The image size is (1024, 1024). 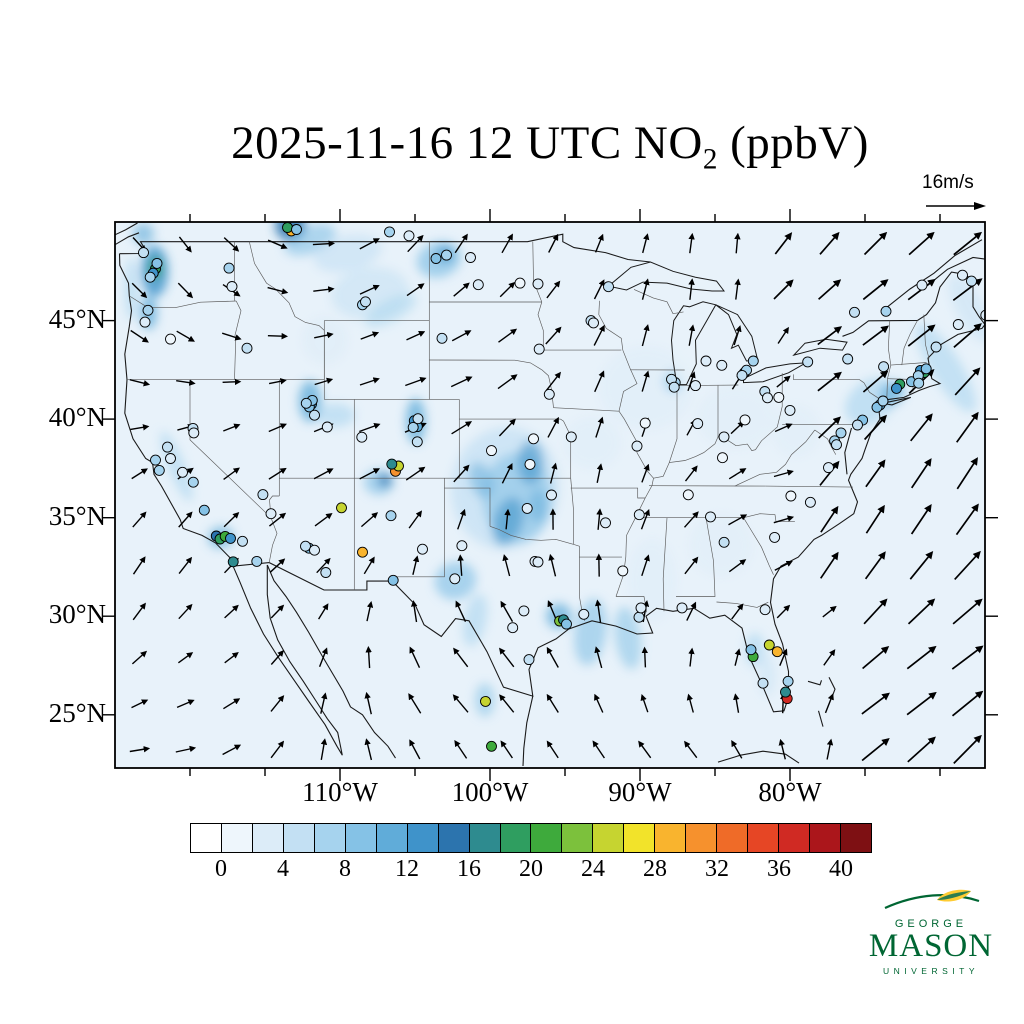 What do you see at coordinates (655, 869) in the screenshot?
I see `colorbar-tick-label: 28` at bounding box center [655, 869].